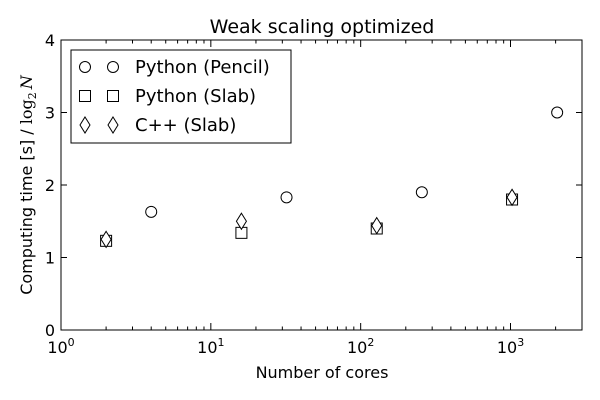  I want to click on y-axis-label-var: N, so click(26, 82).